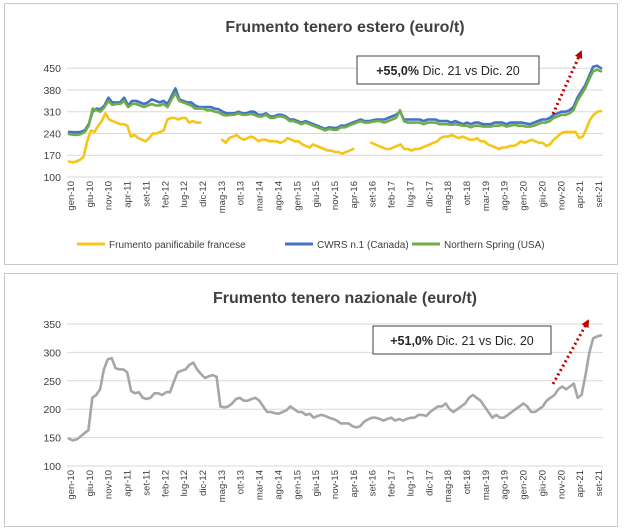 Image resolution: width=628 pixels, height=530 pixels. What do you see at coordinates (345, 298) in the screenshot?
I see `chart-title: Frumento tenero nazionale (euro/t)` at bounding box center [345, 298].